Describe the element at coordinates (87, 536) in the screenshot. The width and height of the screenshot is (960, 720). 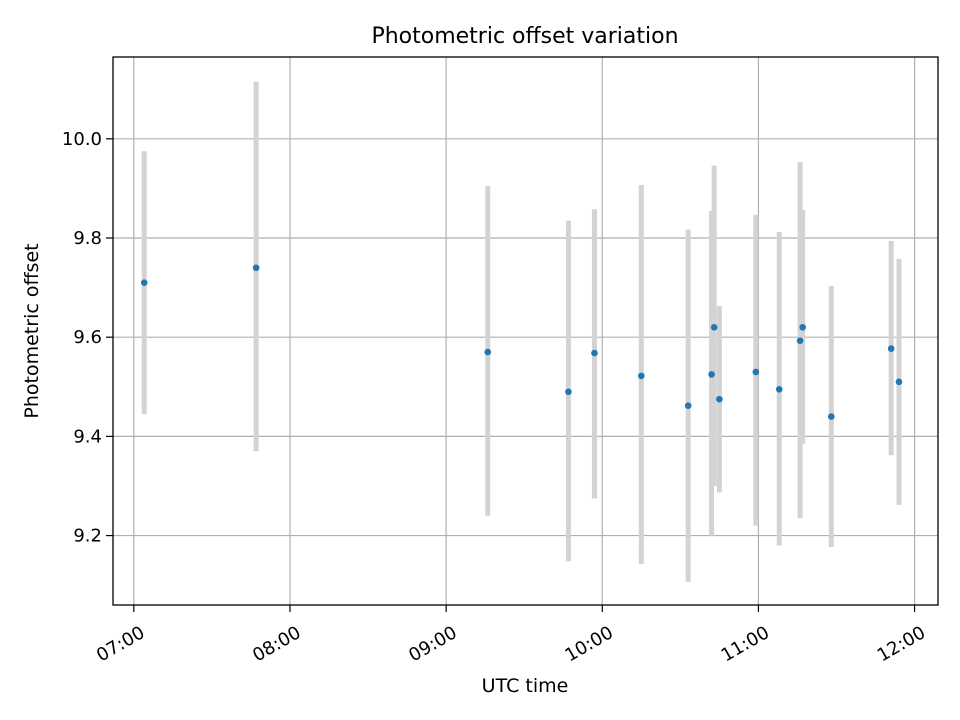
I see `y-tick-label: 9.2` at that location.